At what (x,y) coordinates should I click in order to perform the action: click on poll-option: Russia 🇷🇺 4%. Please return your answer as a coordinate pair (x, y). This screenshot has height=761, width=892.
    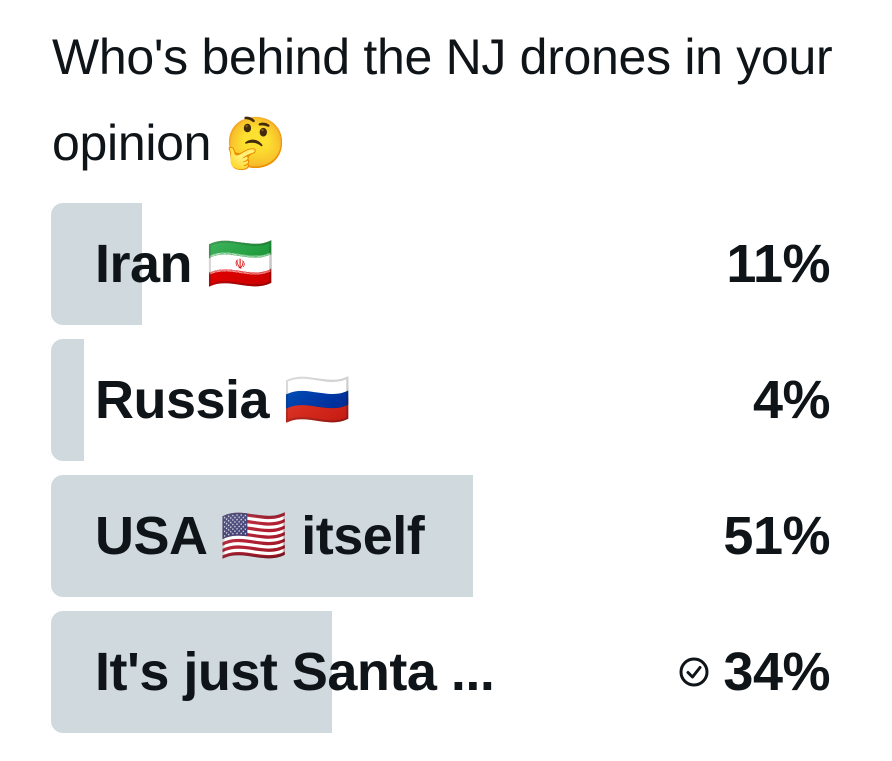
    Looking at the image, I should click on (466, 400).